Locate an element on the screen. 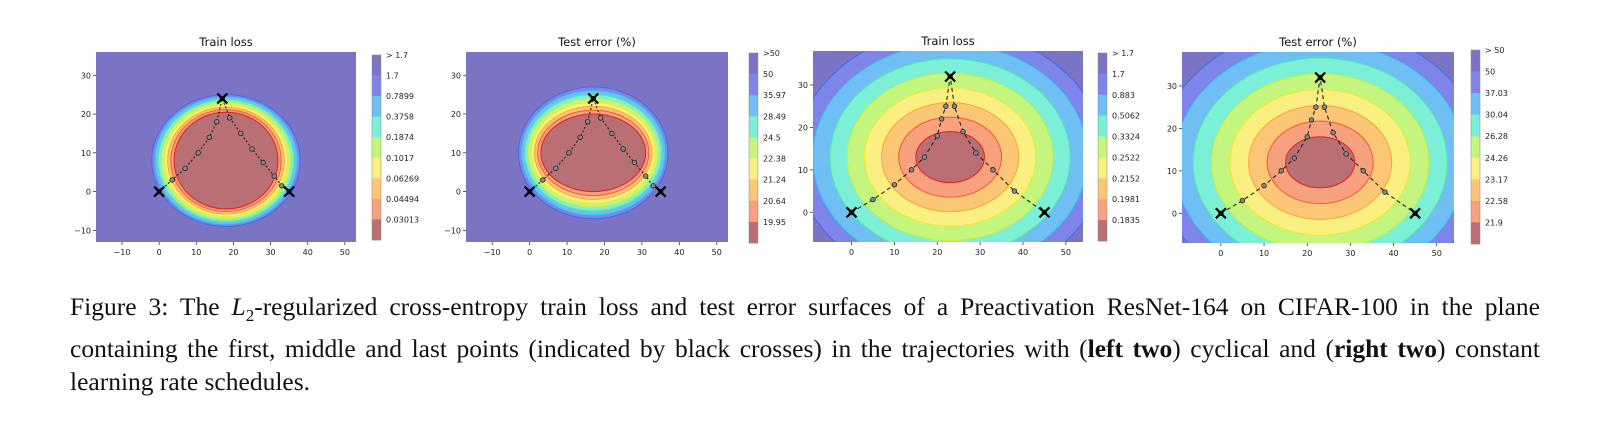 Image resolution: width=1600 pixels, height=426 pixels. colorbar-label: 30.04 is located at coordinates (1496, 115).